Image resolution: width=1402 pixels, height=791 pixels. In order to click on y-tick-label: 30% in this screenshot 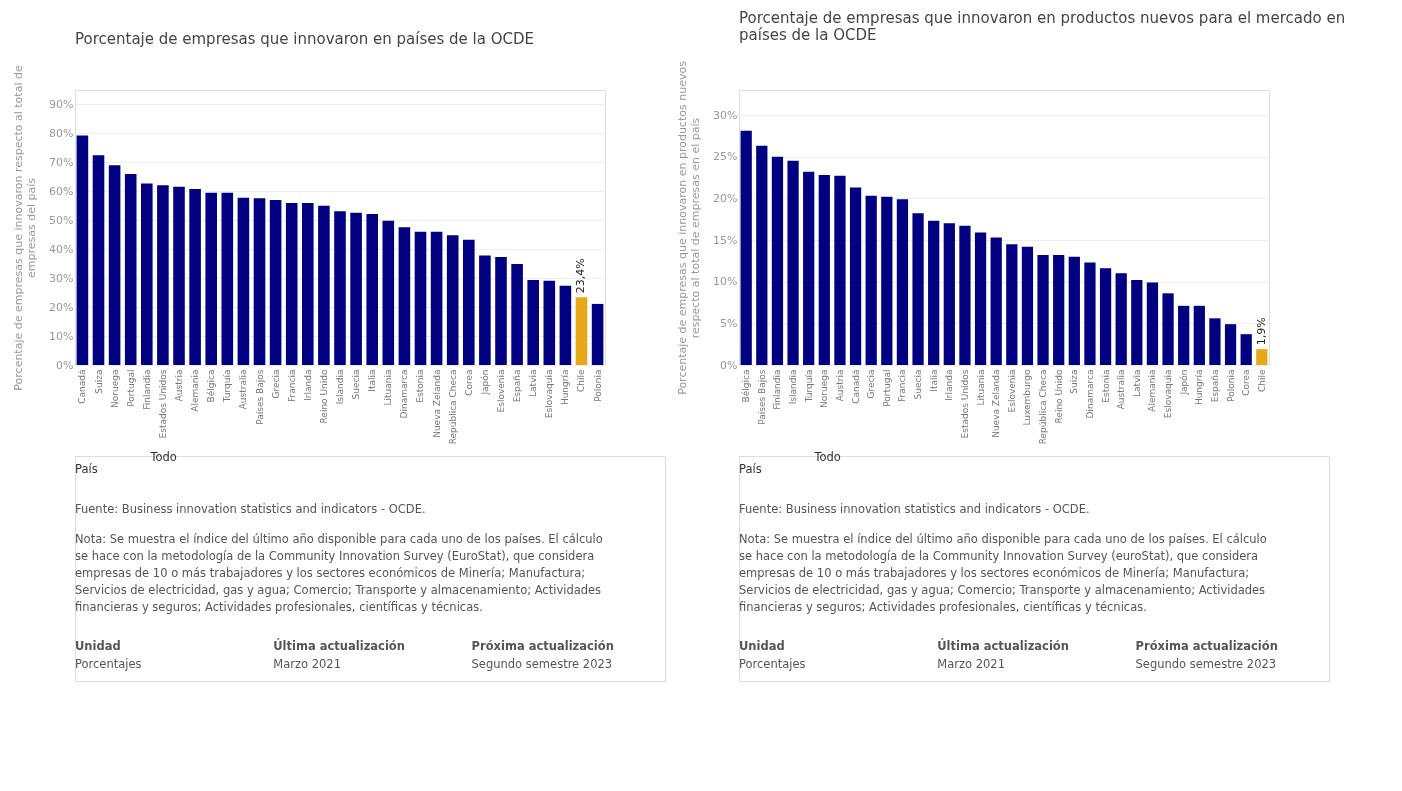, I will do `click(725, 115)`.